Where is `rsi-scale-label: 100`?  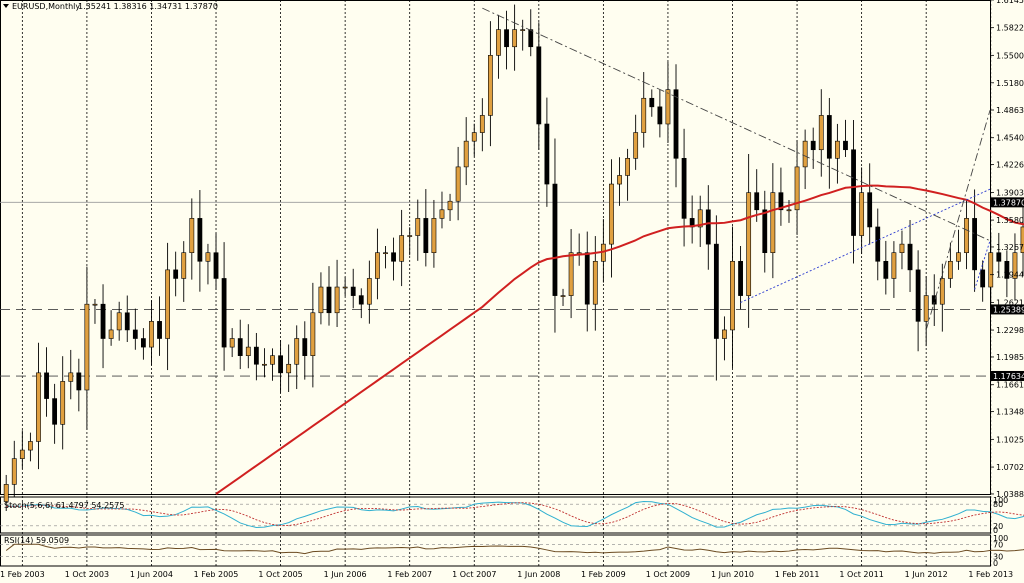 rsi-scale-label: 100 is located at coordinates (1000, 538).